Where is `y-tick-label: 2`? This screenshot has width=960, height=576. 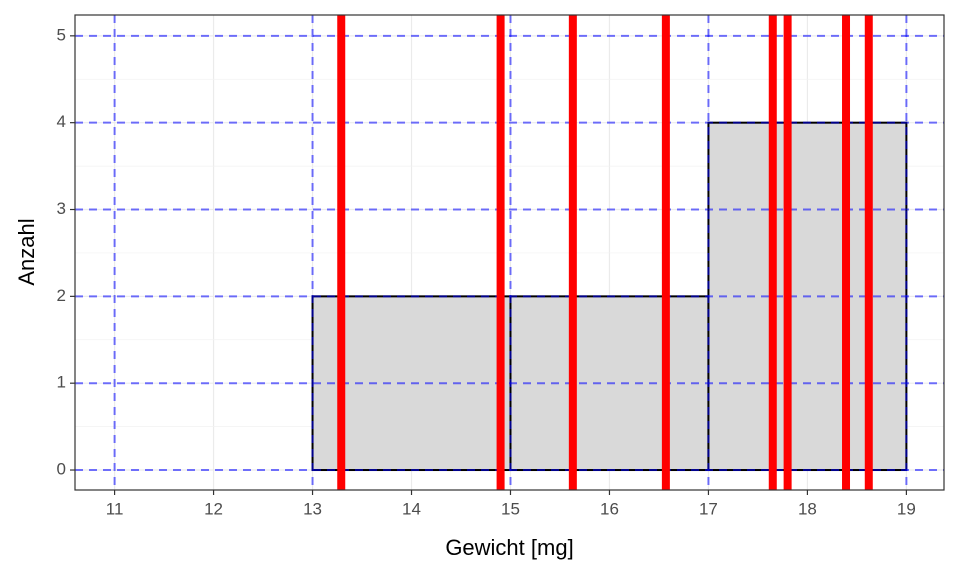
y-tick-label: 2 is located at coordinates (61, 295).